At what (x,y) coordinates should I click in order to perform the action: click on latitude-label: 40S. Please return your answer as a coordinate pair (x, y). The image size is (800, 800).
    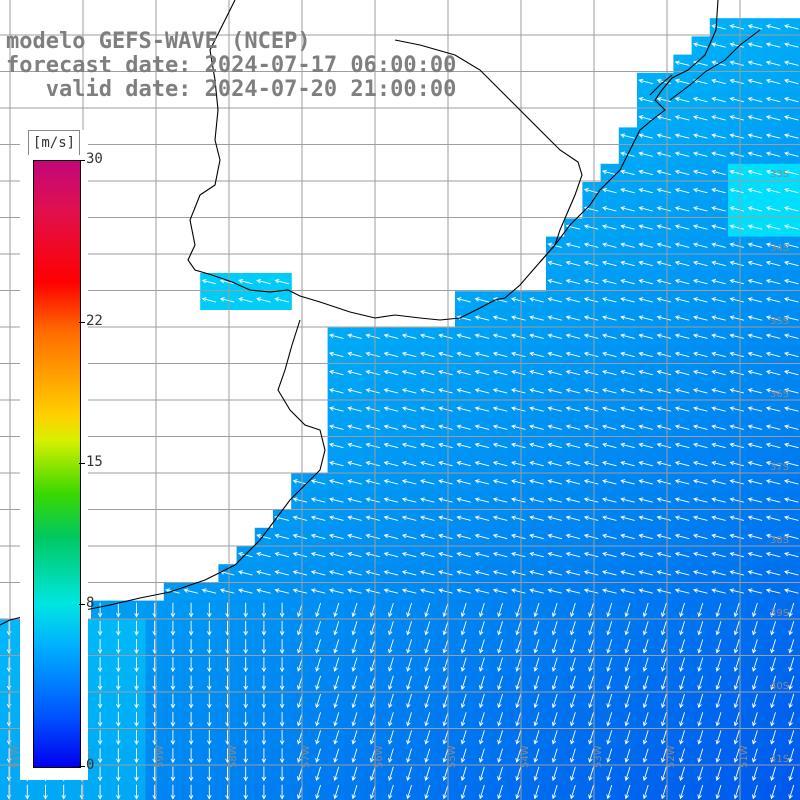
    Looking at the image, I should click on (779, 686).